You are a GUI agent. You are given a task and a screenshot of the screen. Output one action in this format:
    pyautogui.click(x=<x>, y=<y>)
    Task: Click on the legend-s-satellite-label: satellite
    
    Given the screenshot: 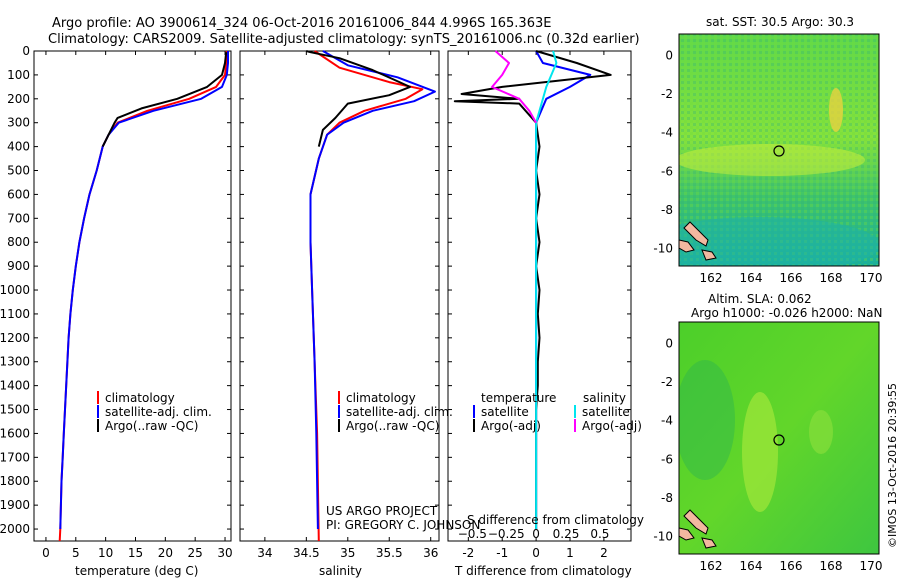 What is the action you would take?
    pyautogui.click(x=606, y=412)
    